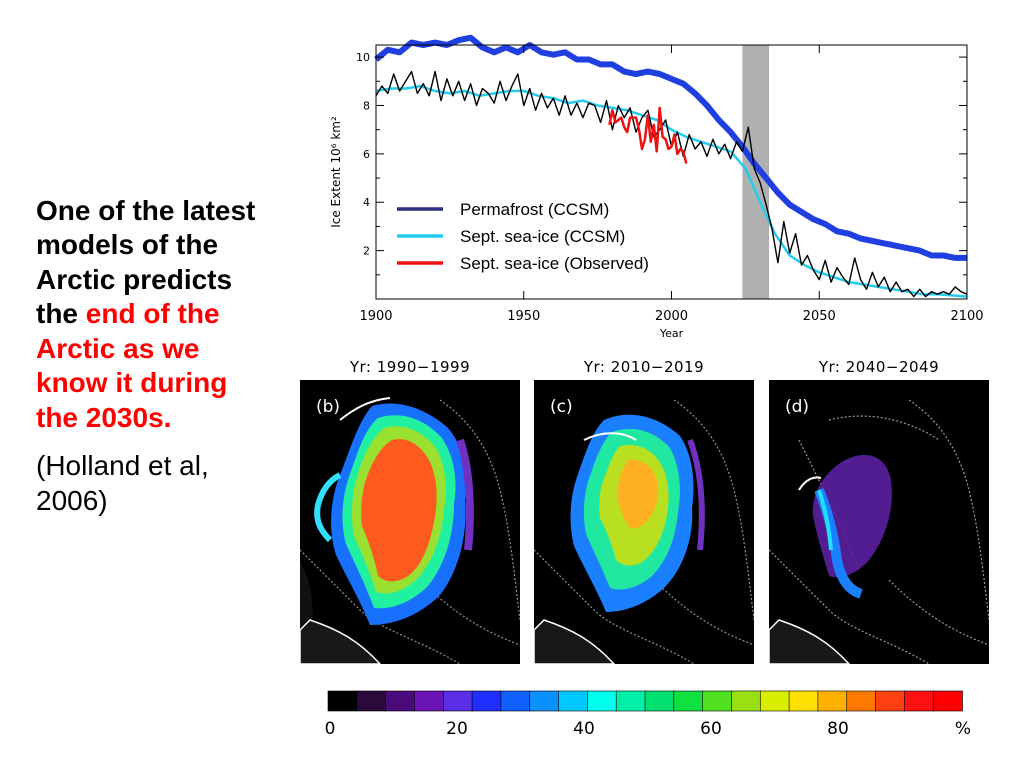 Image resolution: width=1024 pixels, height=768 pixels. I want to click on colorbar-tick-60: 60, so click(711, 729).